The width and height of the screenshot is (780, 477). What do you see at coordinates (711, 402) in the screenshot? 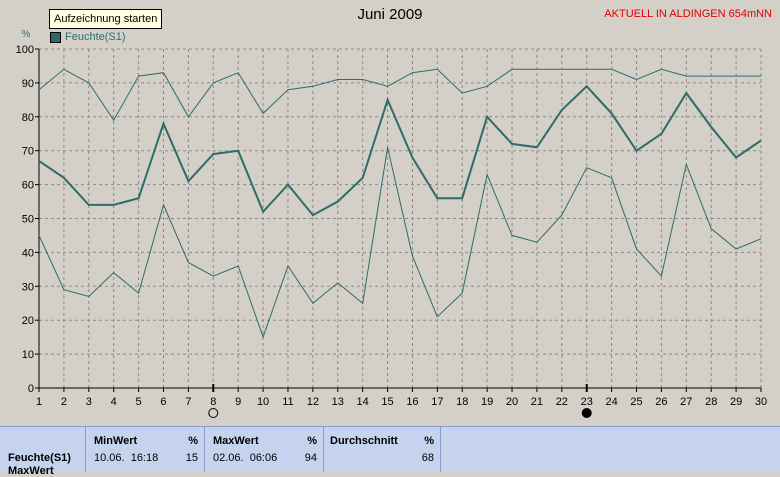
I see `x-tick-label: 28` at bounding box center [711, 402].